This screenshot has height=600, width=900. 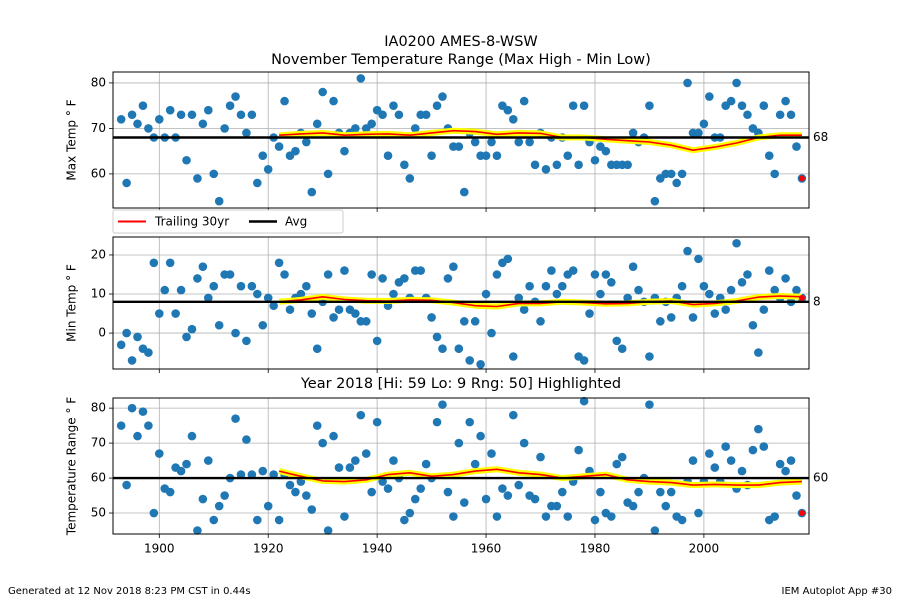 What do you see at coordinates (801, 297) in the screenshot?
I see `highlight-point` at bounding box center [801, 297].